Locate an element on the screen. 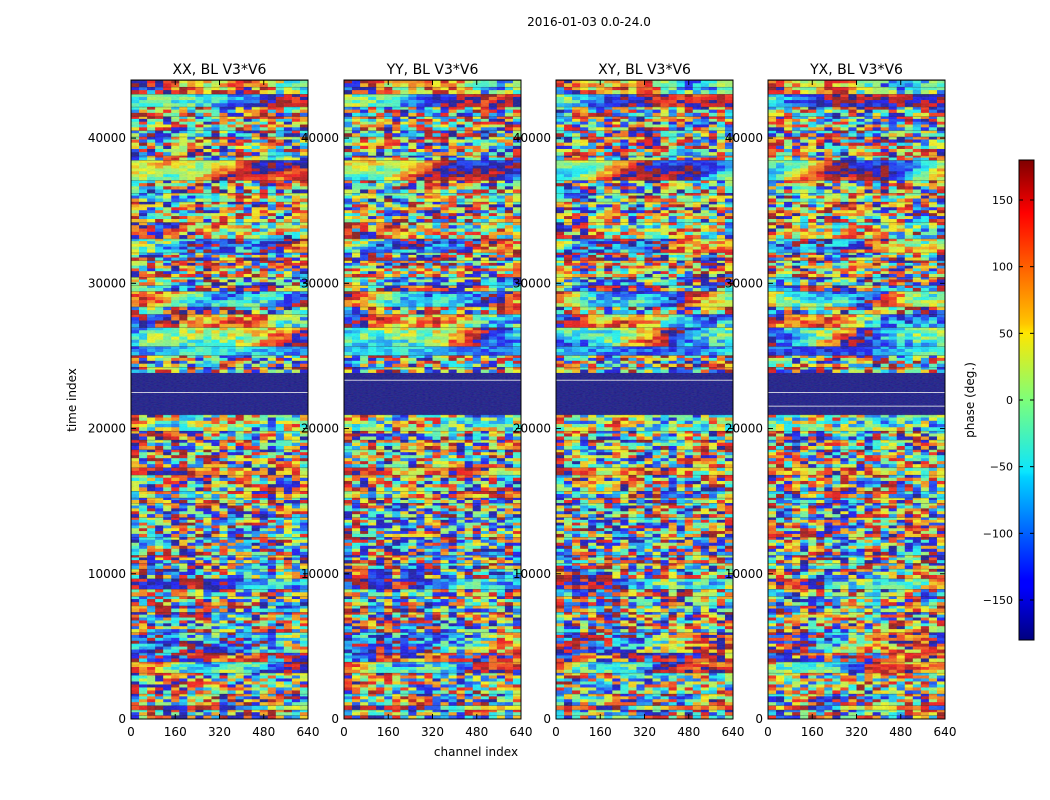 This screenshot has height=800, width=1050. colorbar-tick-label: 100 is located at coordinates (1002, 267).